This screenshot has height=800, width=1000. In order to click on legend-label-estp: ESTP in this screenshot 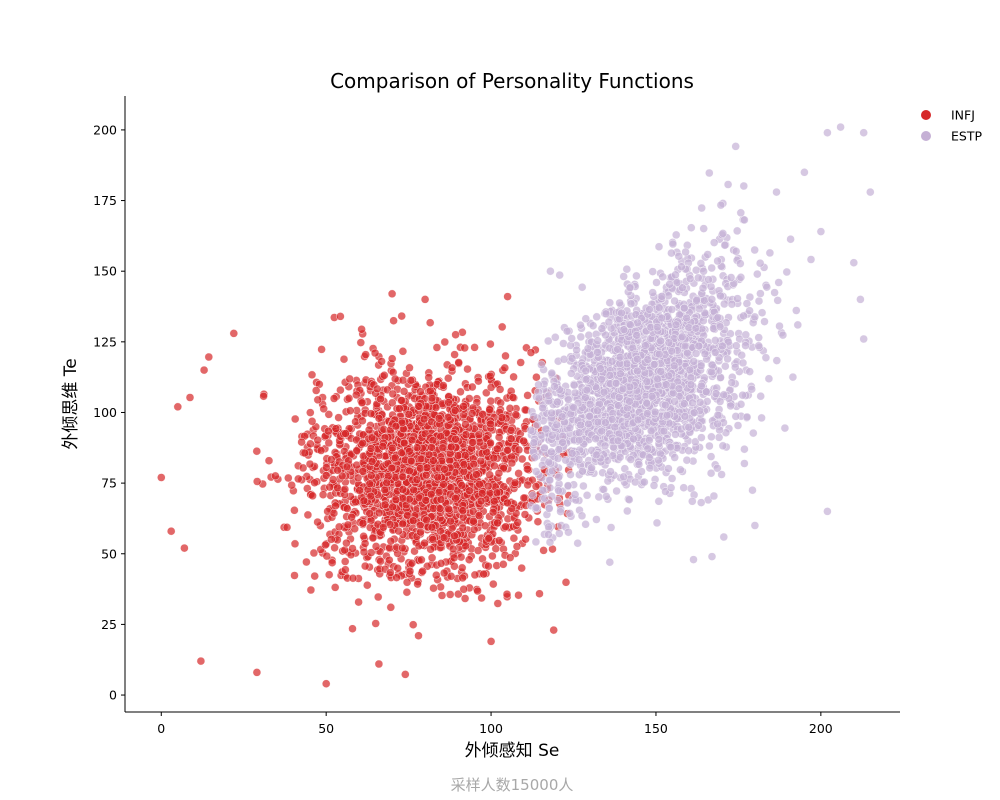, I will do `click(966, 136)`.